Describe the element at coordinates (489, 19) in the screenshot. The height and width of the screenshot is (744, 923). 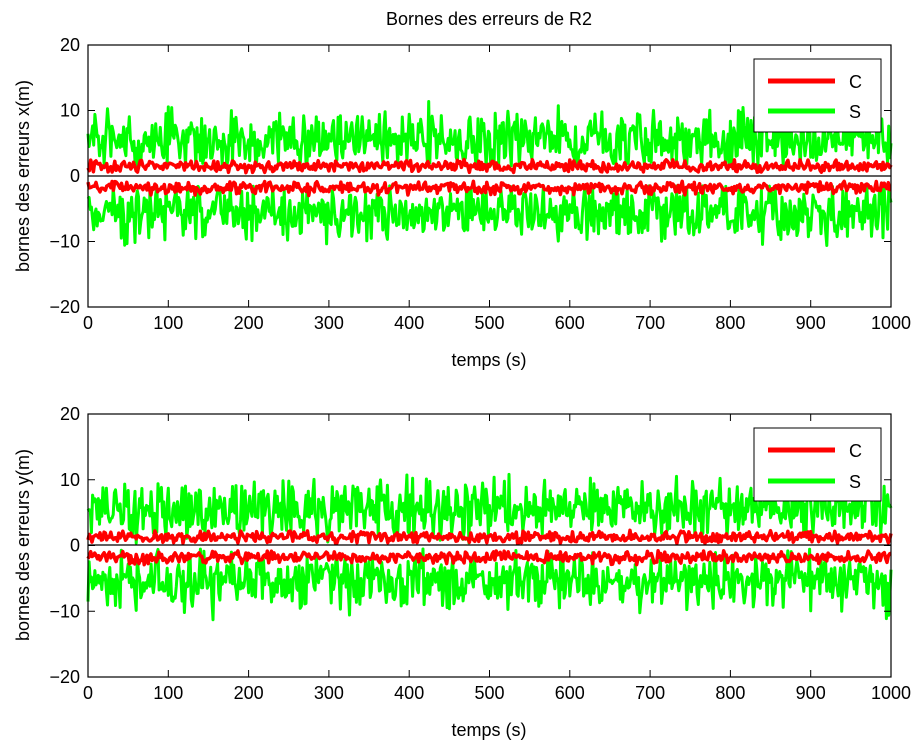
I see `chart-title: Bornes des erreurs de R2` at that location.